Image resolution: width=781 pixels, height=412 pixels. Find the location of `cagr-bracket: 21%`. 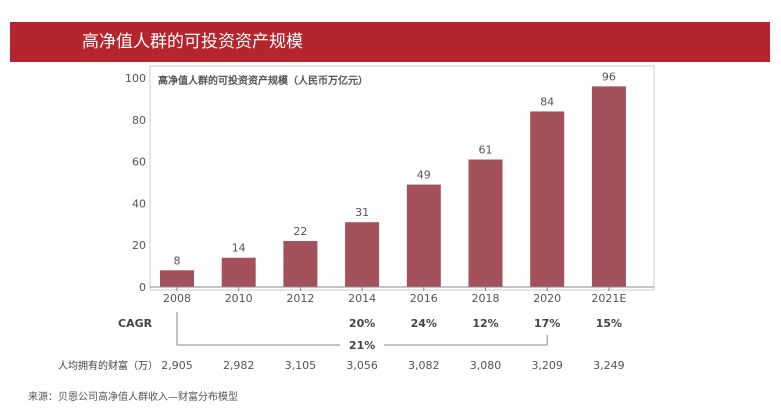

cagr-bracket: 21% is located at coordinates (362, 332).